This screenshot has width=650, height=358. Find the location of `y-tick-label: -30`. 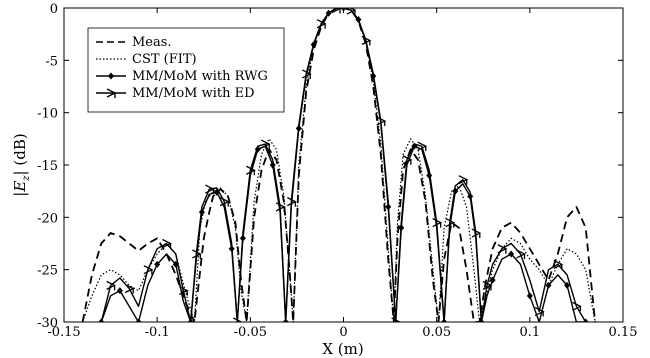

y-tick-label: -30 is located at coordinates (47, 323).